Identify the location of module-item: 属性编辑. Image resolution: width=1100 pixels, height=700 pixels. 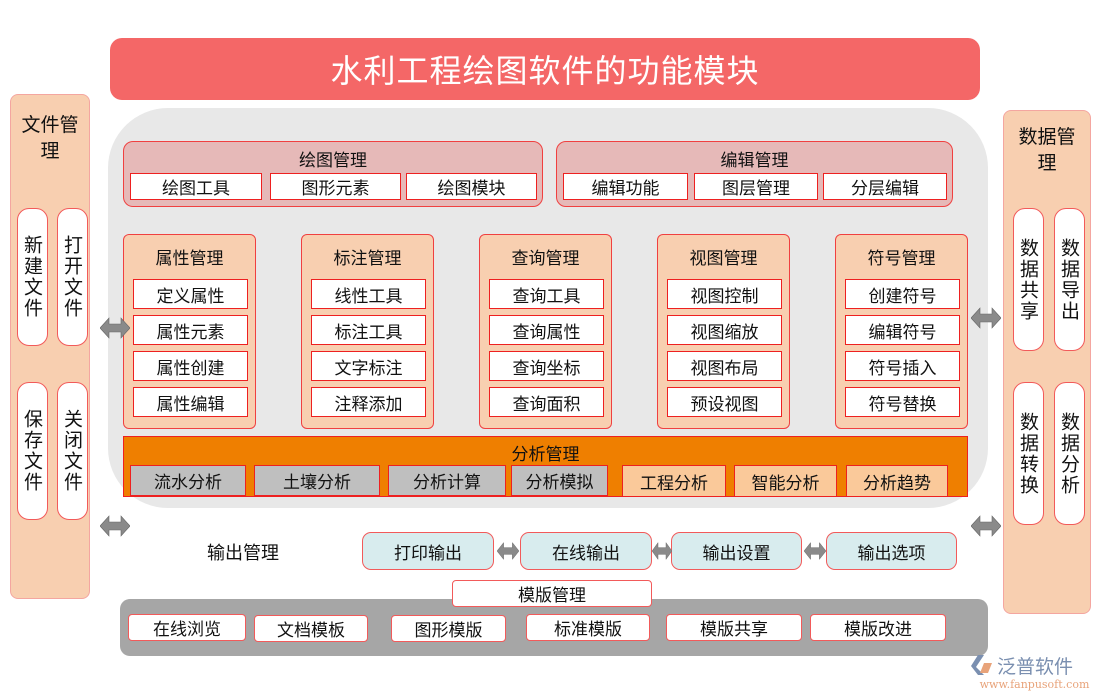
(190, 402).